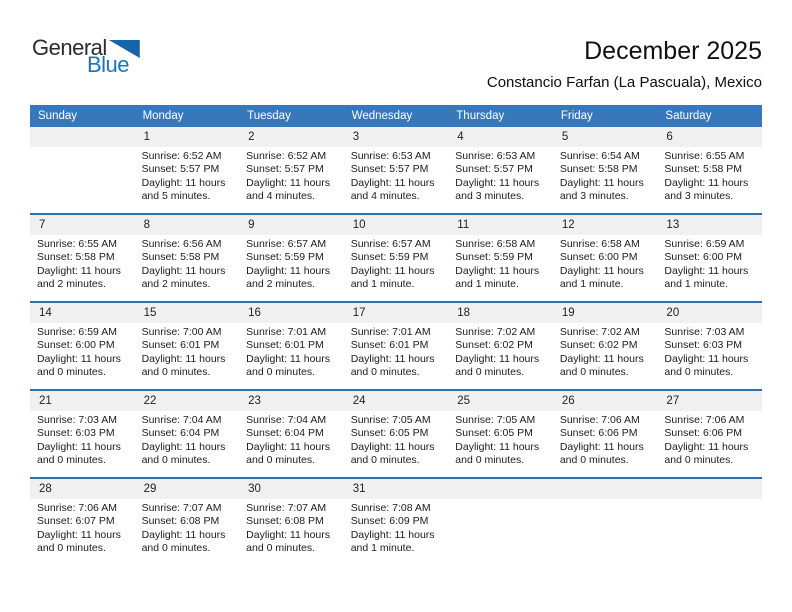 This screenshot has height=612, width=792. I want to click on weekday-header: Sunday, so click(58, 116).